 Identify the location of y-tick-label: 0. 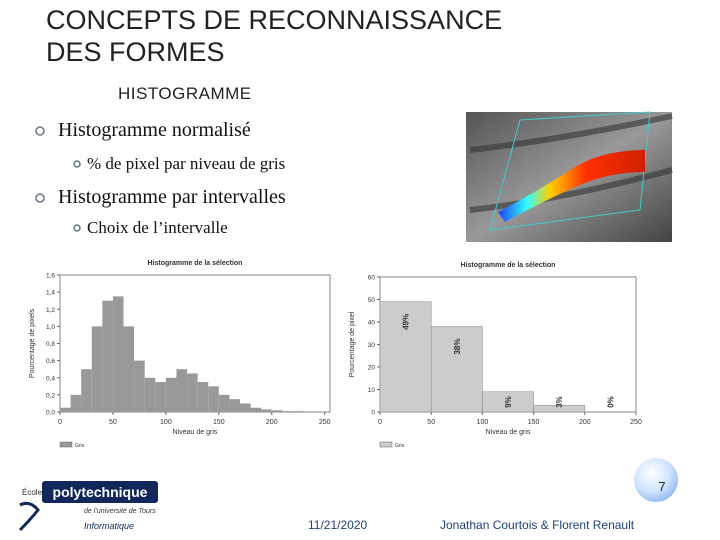
(373, 413).